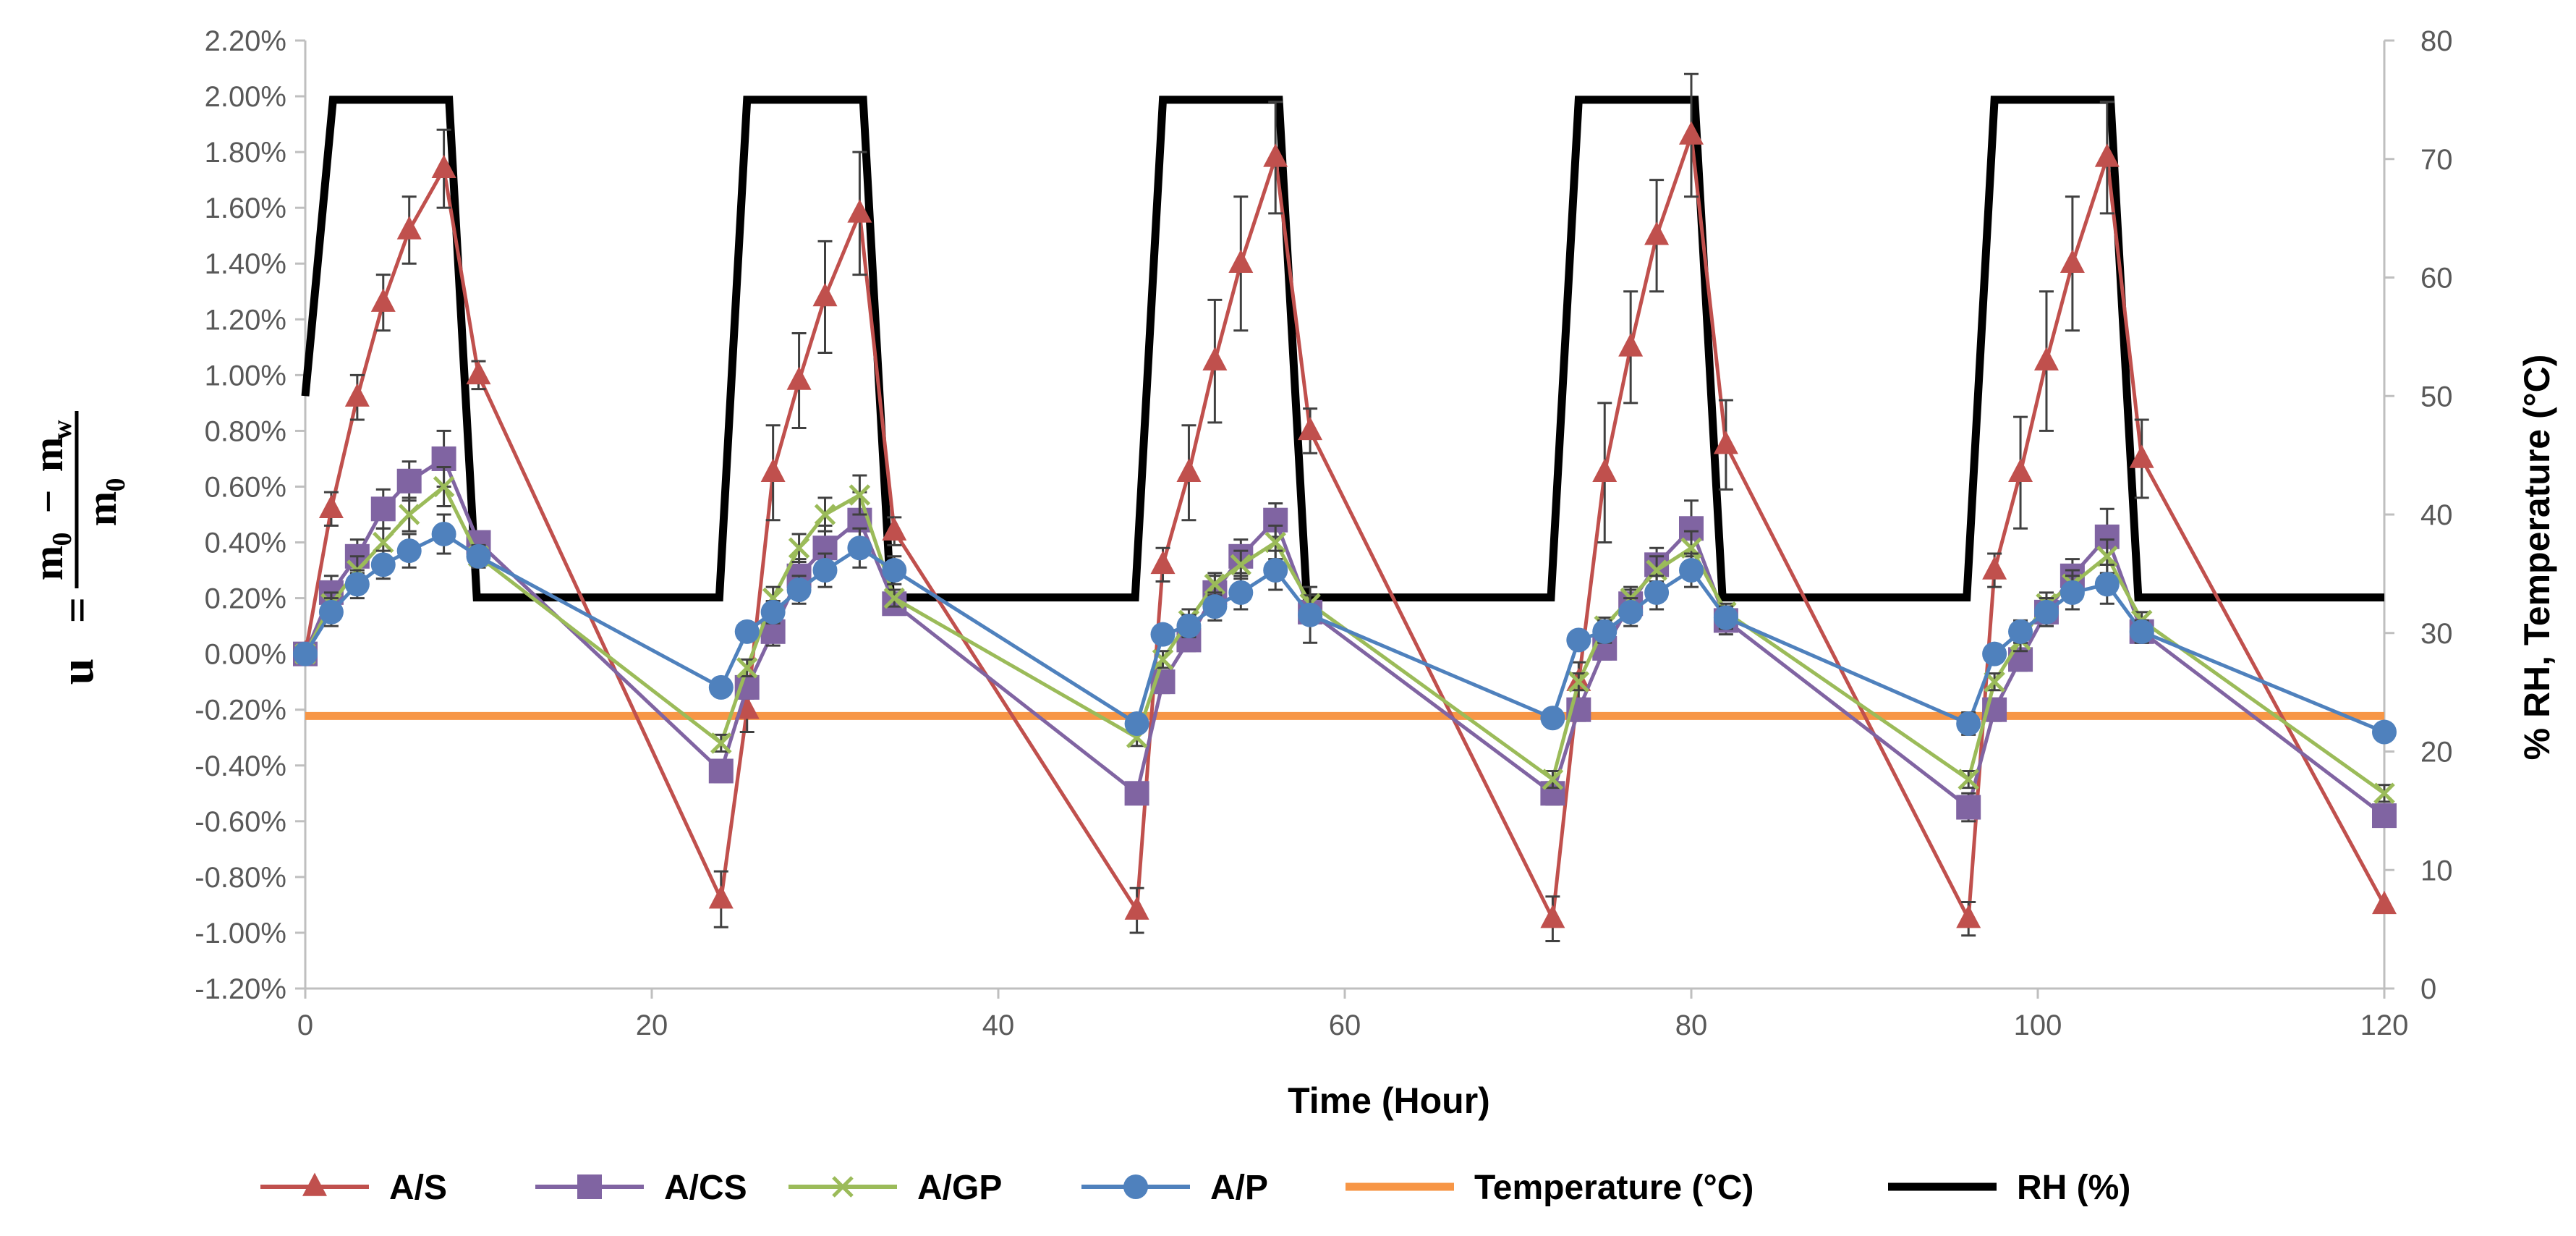 This screenshot has width=2576, height=1236. Describe the element at coordinates (245, 320) in the screenshot. I see `left-tick-label: 1.20%` at that location.